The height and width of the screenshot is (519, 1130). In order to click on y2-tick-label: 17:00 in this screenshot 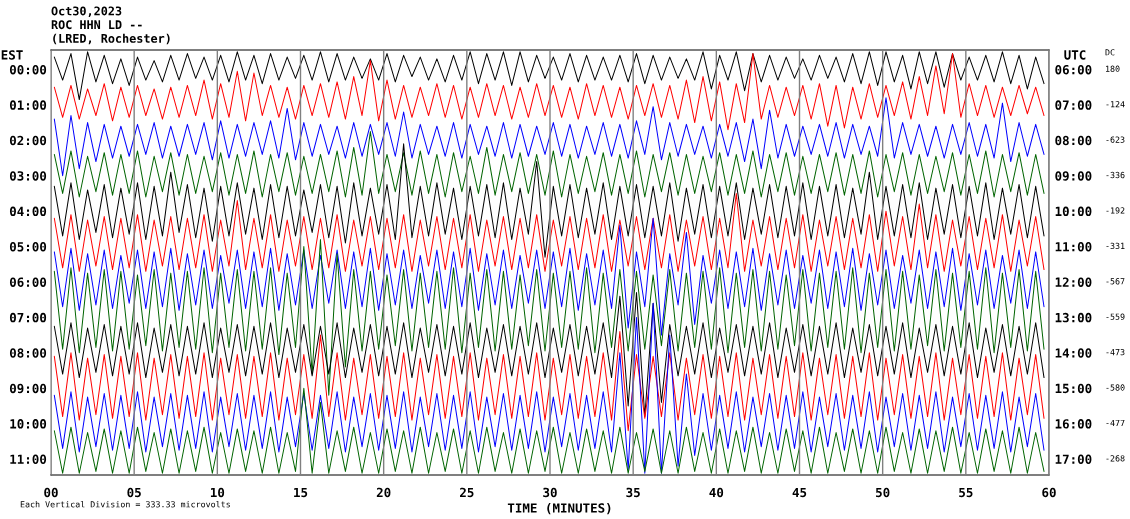, I will do `click(1073, 459)`.